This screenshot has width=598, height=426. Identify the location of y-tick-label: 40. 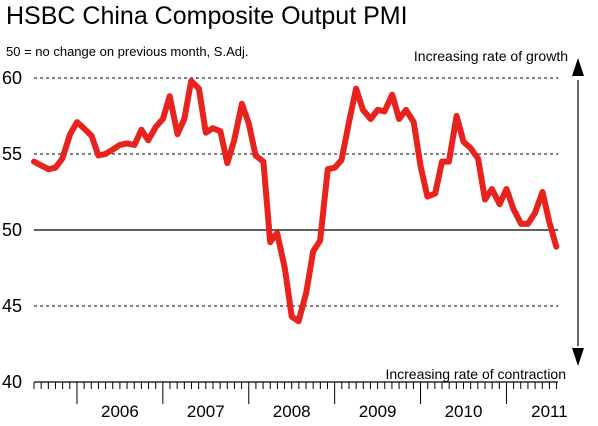
(12, 382).